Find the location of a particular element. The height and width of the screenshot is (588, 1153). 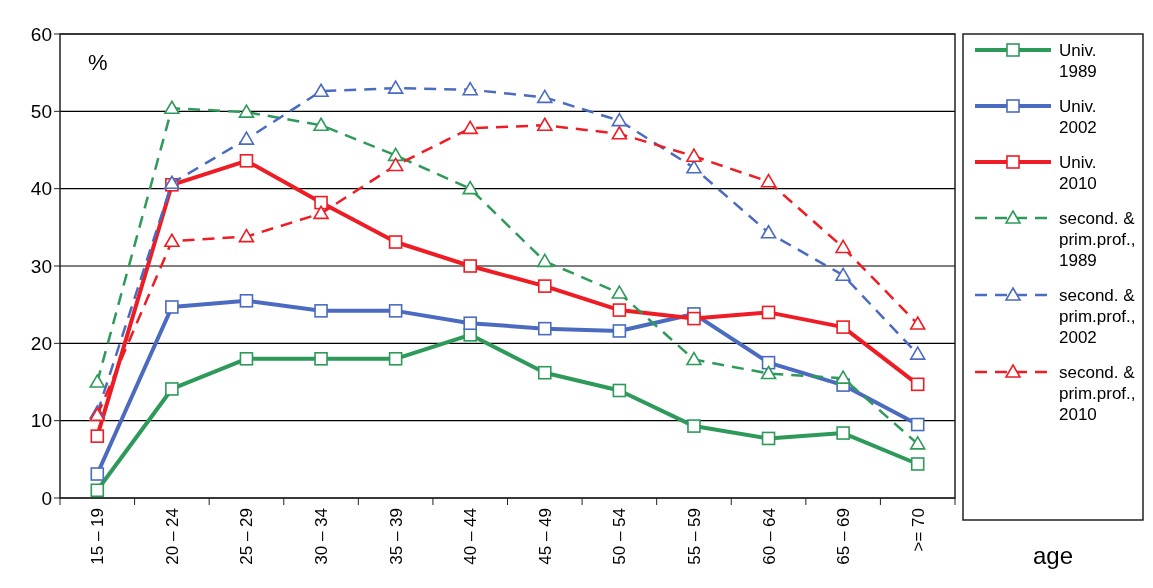

legend-label: Univ. 2010 is located at coordinates (1078, 172).